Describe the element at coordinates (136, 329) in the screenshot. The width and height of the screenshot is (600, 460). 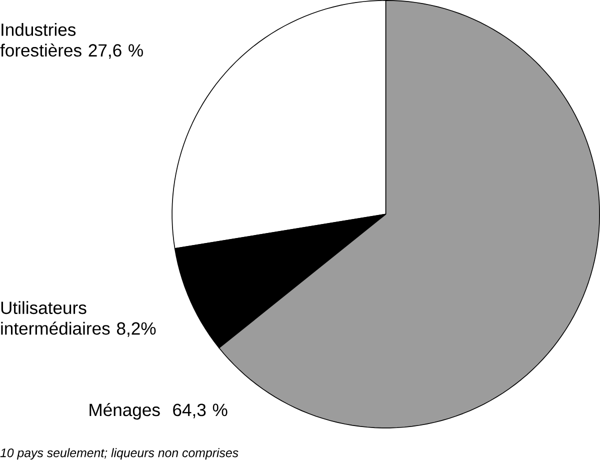
I see `data-label: 8,2%` at that location.